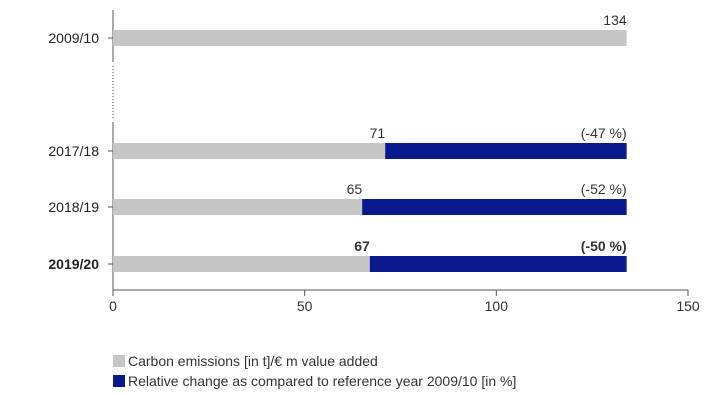 Image resolution: width=728 pixels, height=396 pixels. I want to click on data-label-emissions: 65, so click(355, 189).